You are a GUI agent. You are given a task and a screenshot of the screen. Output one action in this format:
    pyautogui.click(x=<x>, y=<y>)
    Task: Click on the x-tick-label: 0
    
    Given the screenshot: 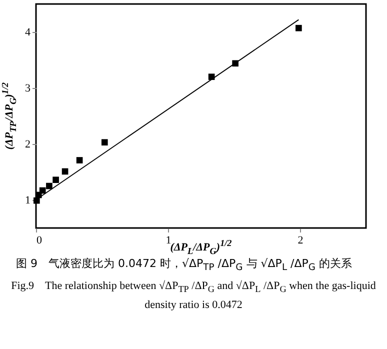 What is the action you would take?
    pyautogui.click(x=39, y=240)
    